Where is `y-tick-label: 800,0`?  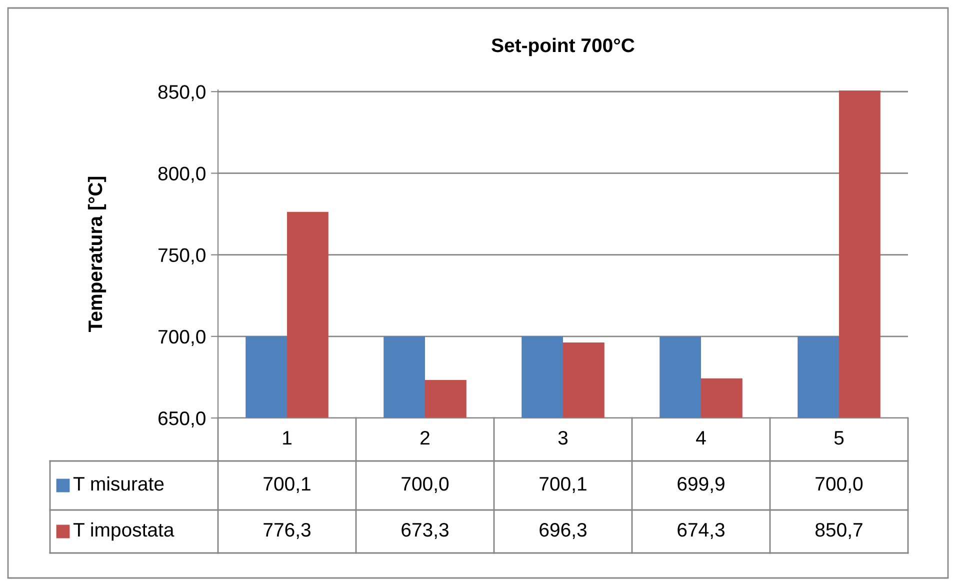
y-tick-label: 800,0 is located at coordinates (182, 174).